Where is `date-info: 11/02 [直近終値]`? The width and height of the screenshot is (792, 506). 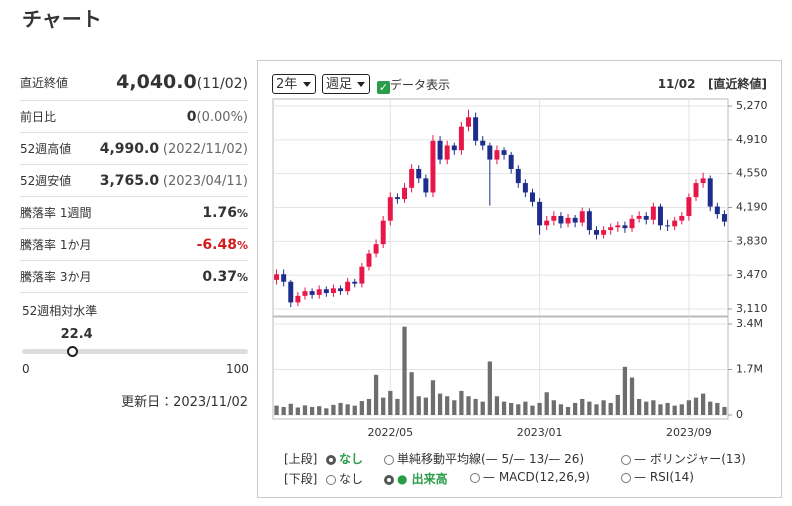
date-info: 11/02 [直近終値] is located at coordinates (712, 83).